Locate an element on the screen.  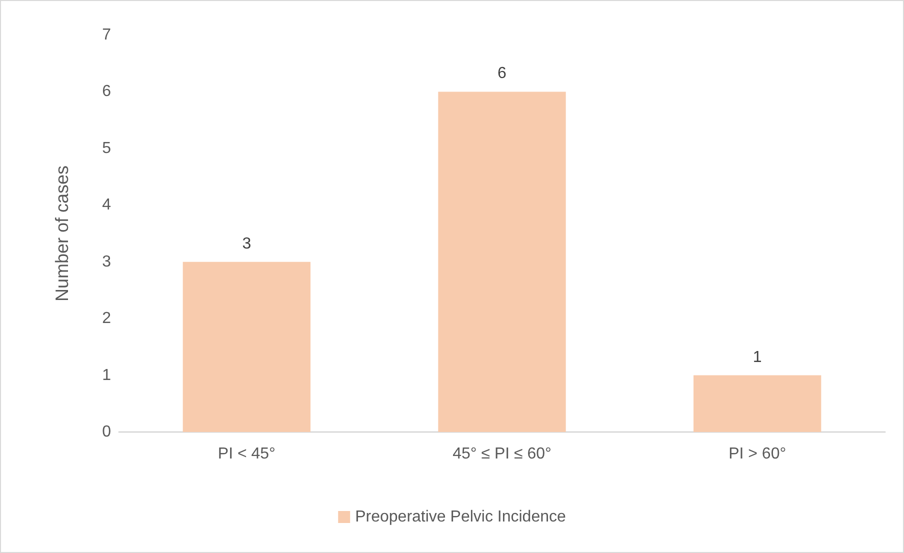
y-tick-label: 3 is located at coordinates (107, 261).